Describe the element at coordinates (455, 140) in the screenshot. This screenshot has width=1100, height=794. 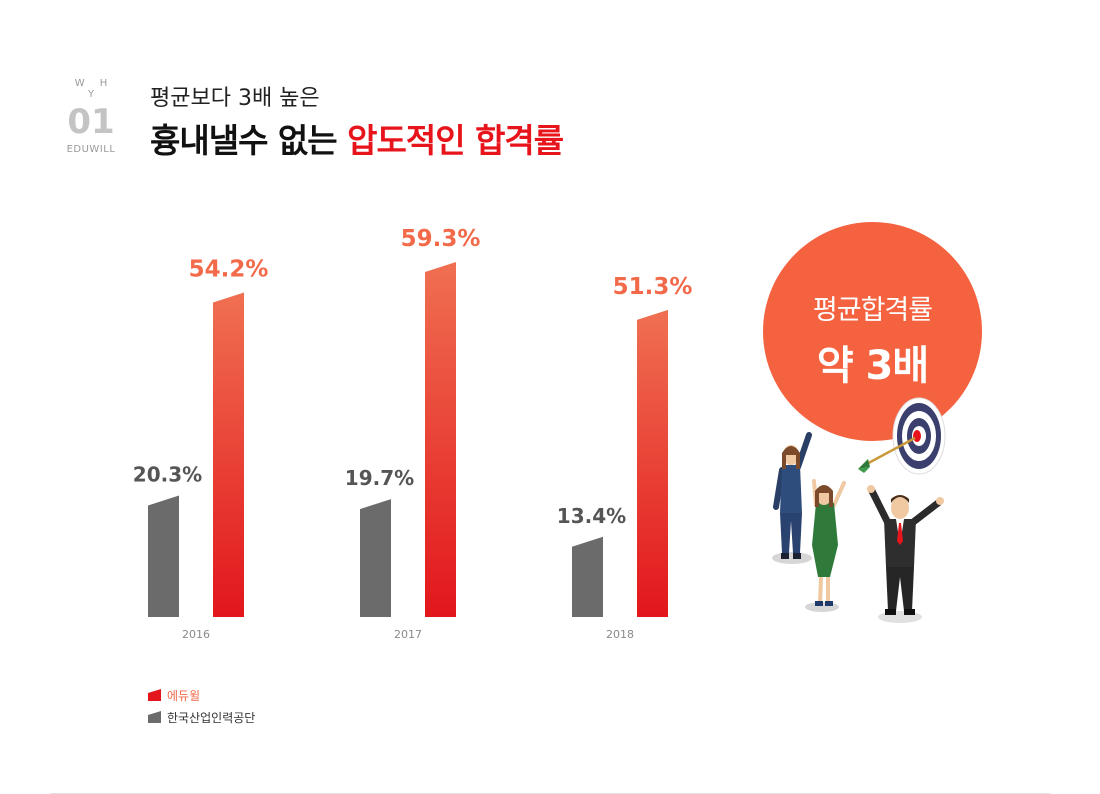
I see `headline-highlight: 압도적인 합격률` at that location.